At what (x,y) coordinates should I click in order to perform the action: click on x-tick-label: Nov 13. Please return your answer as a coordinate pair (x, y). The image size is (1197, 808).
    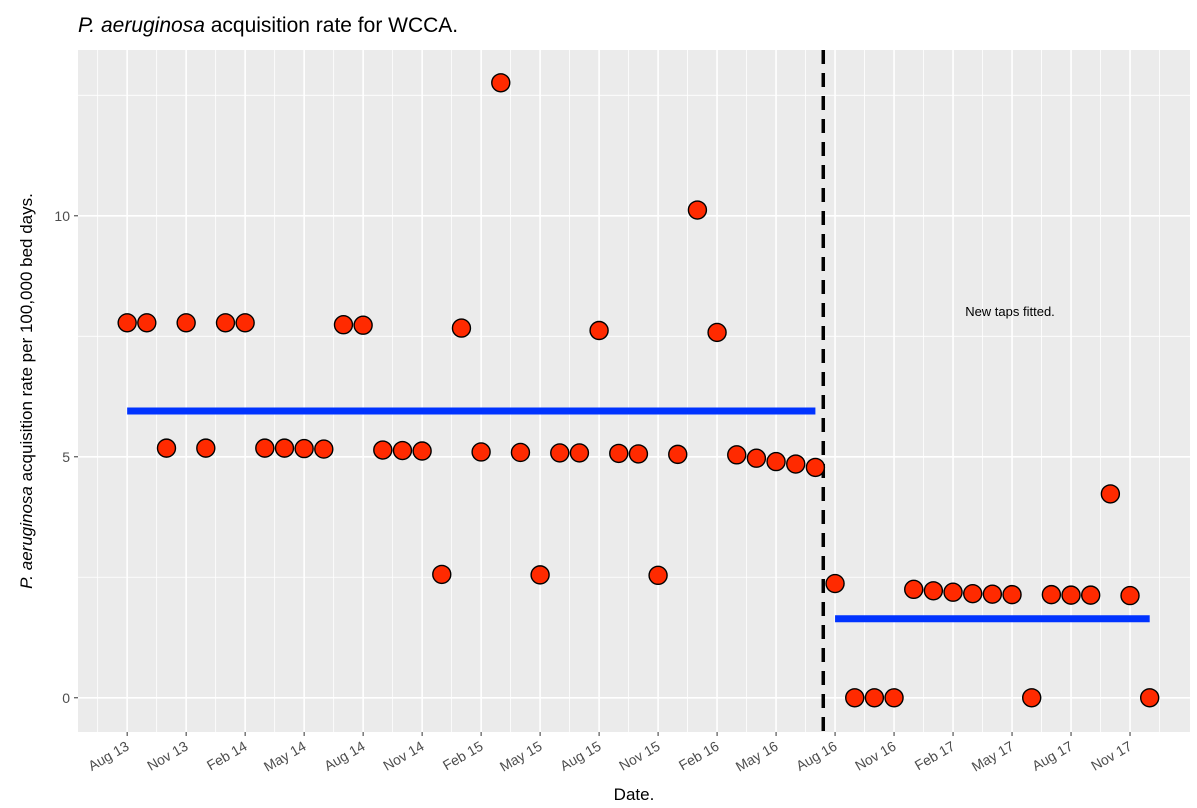
    Looking at the image, I should click on (167, 756).